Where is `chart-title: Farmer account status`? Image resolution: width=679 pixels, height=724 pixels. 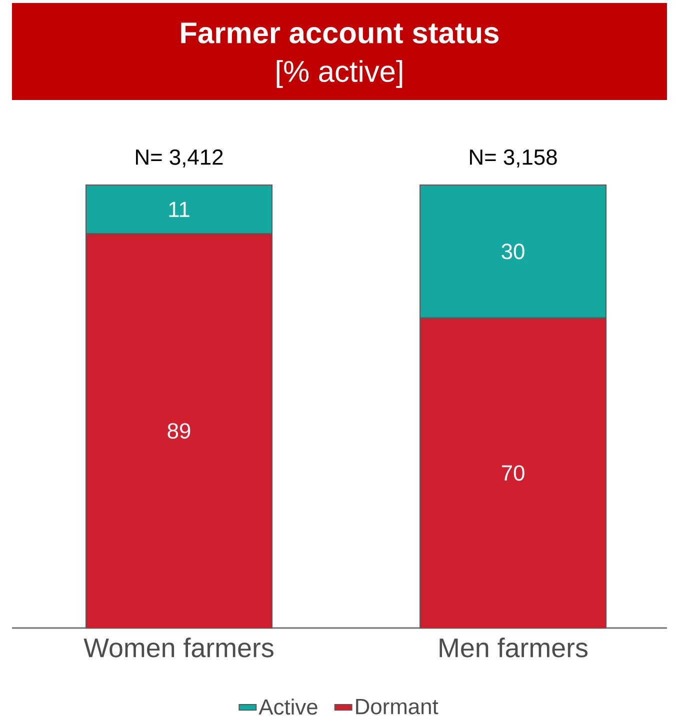 chart-title: Farmer account status is located at coordinates (340, 33).